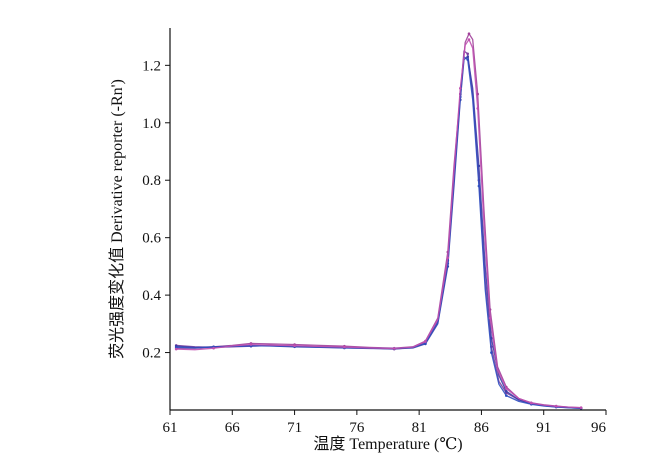 The image size is (660, 463). Describe the element at coordinates (419, 428) in the screenshot. I see `x-tick-label: 81` at that location.